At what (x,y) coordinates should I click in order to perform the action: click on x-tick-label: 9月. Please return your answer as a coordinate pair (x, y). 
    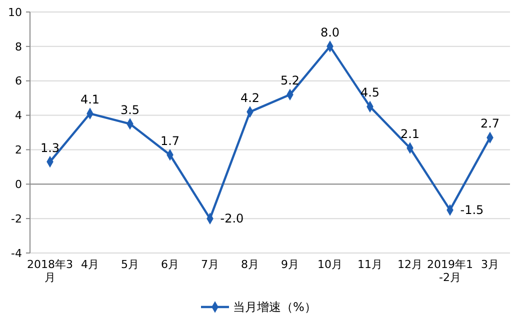
    Looking at the image, I should click on (290, 264).